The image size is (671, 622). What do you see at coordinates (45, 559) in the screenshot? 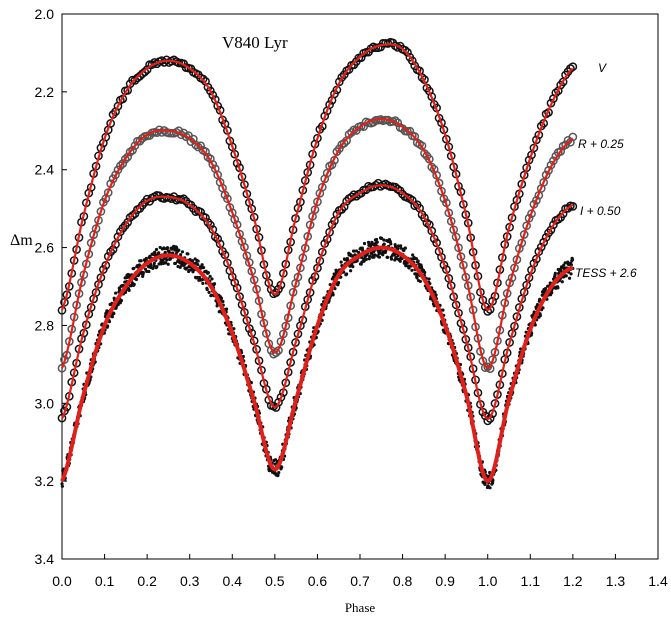
I see `y-tick-label: 3.4` at bounding box center [45, 559].